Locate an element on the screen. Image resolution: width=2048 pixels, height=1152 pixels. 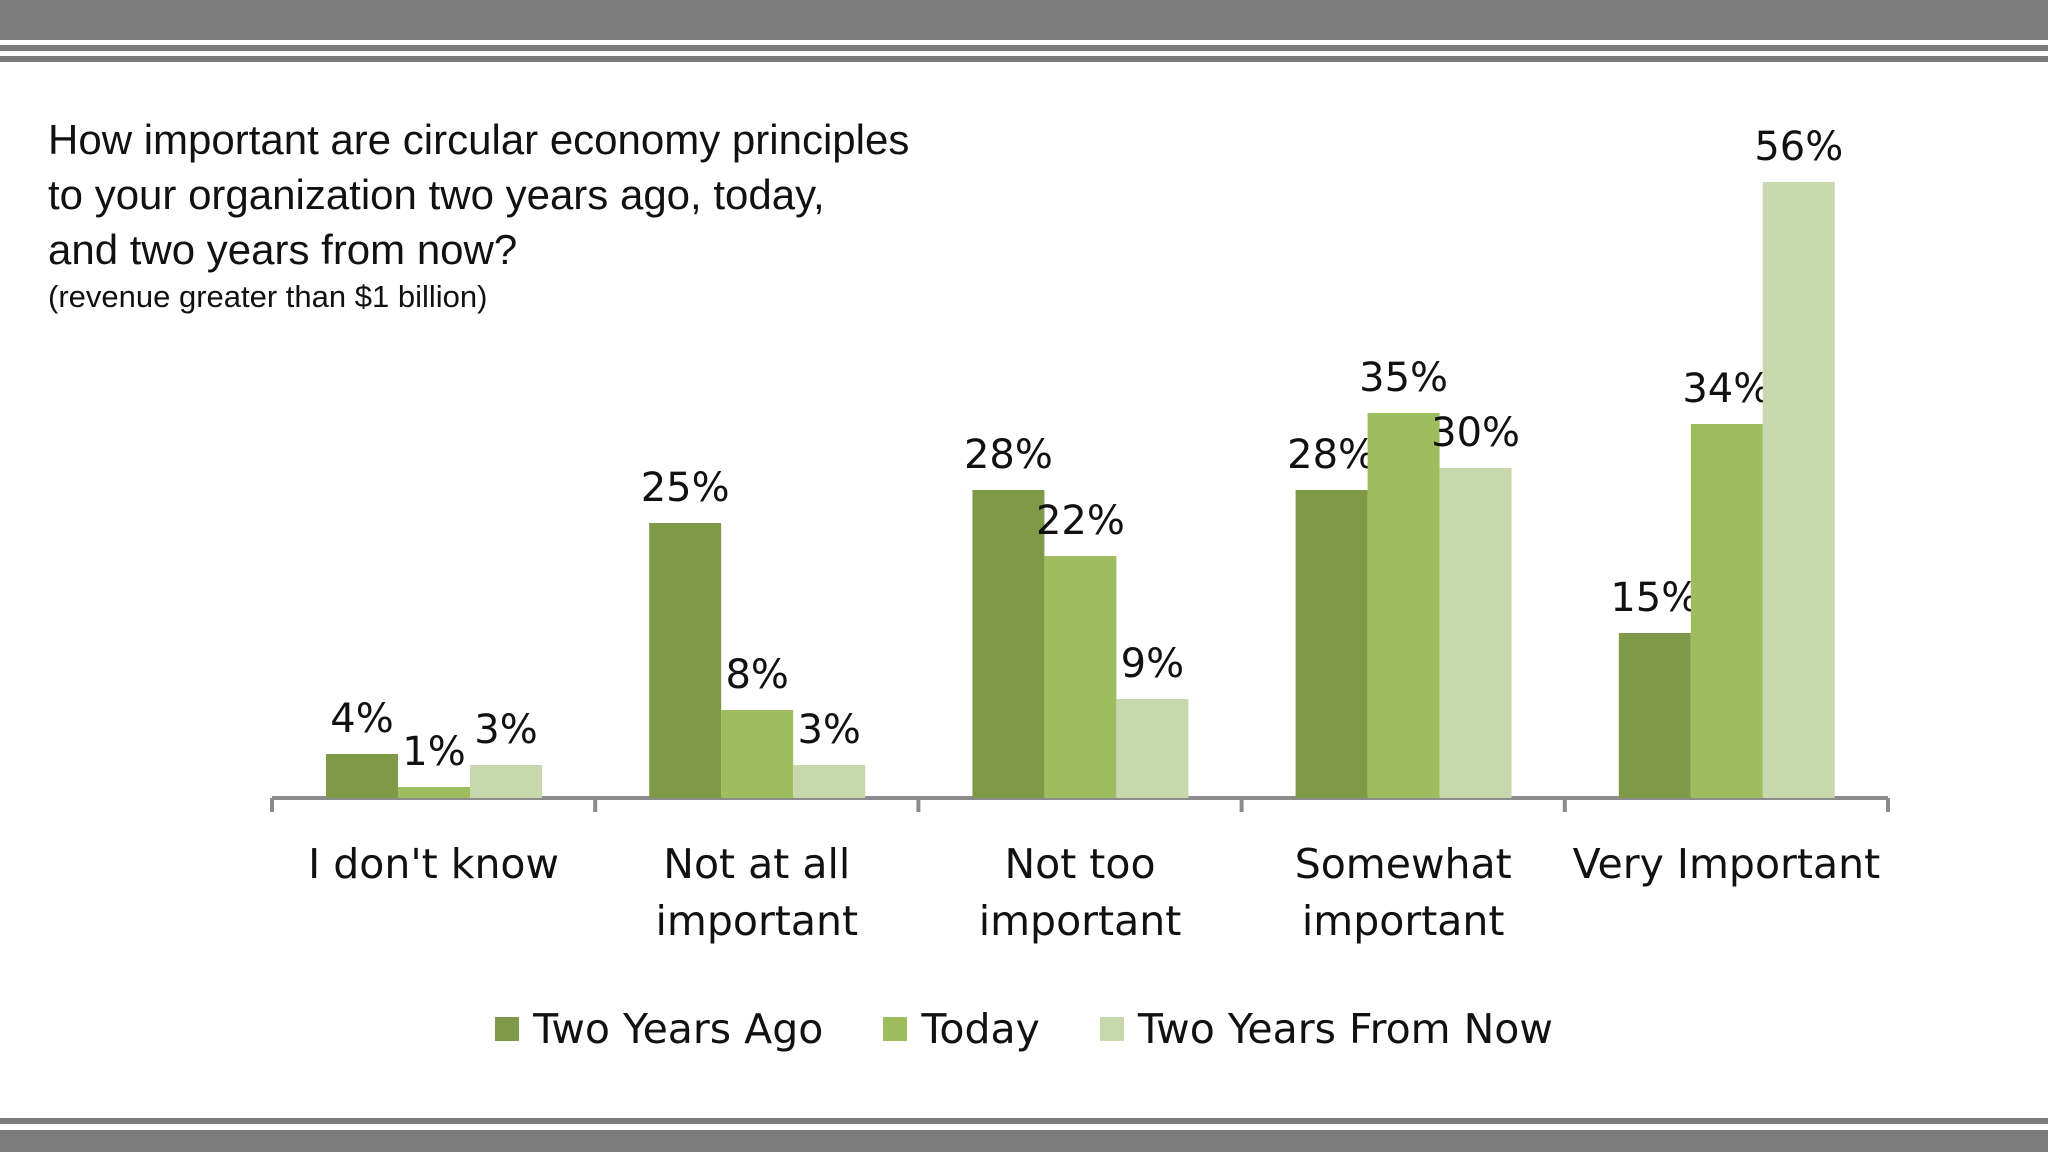
data-label: 30% is located at coordinates (1475, 433).